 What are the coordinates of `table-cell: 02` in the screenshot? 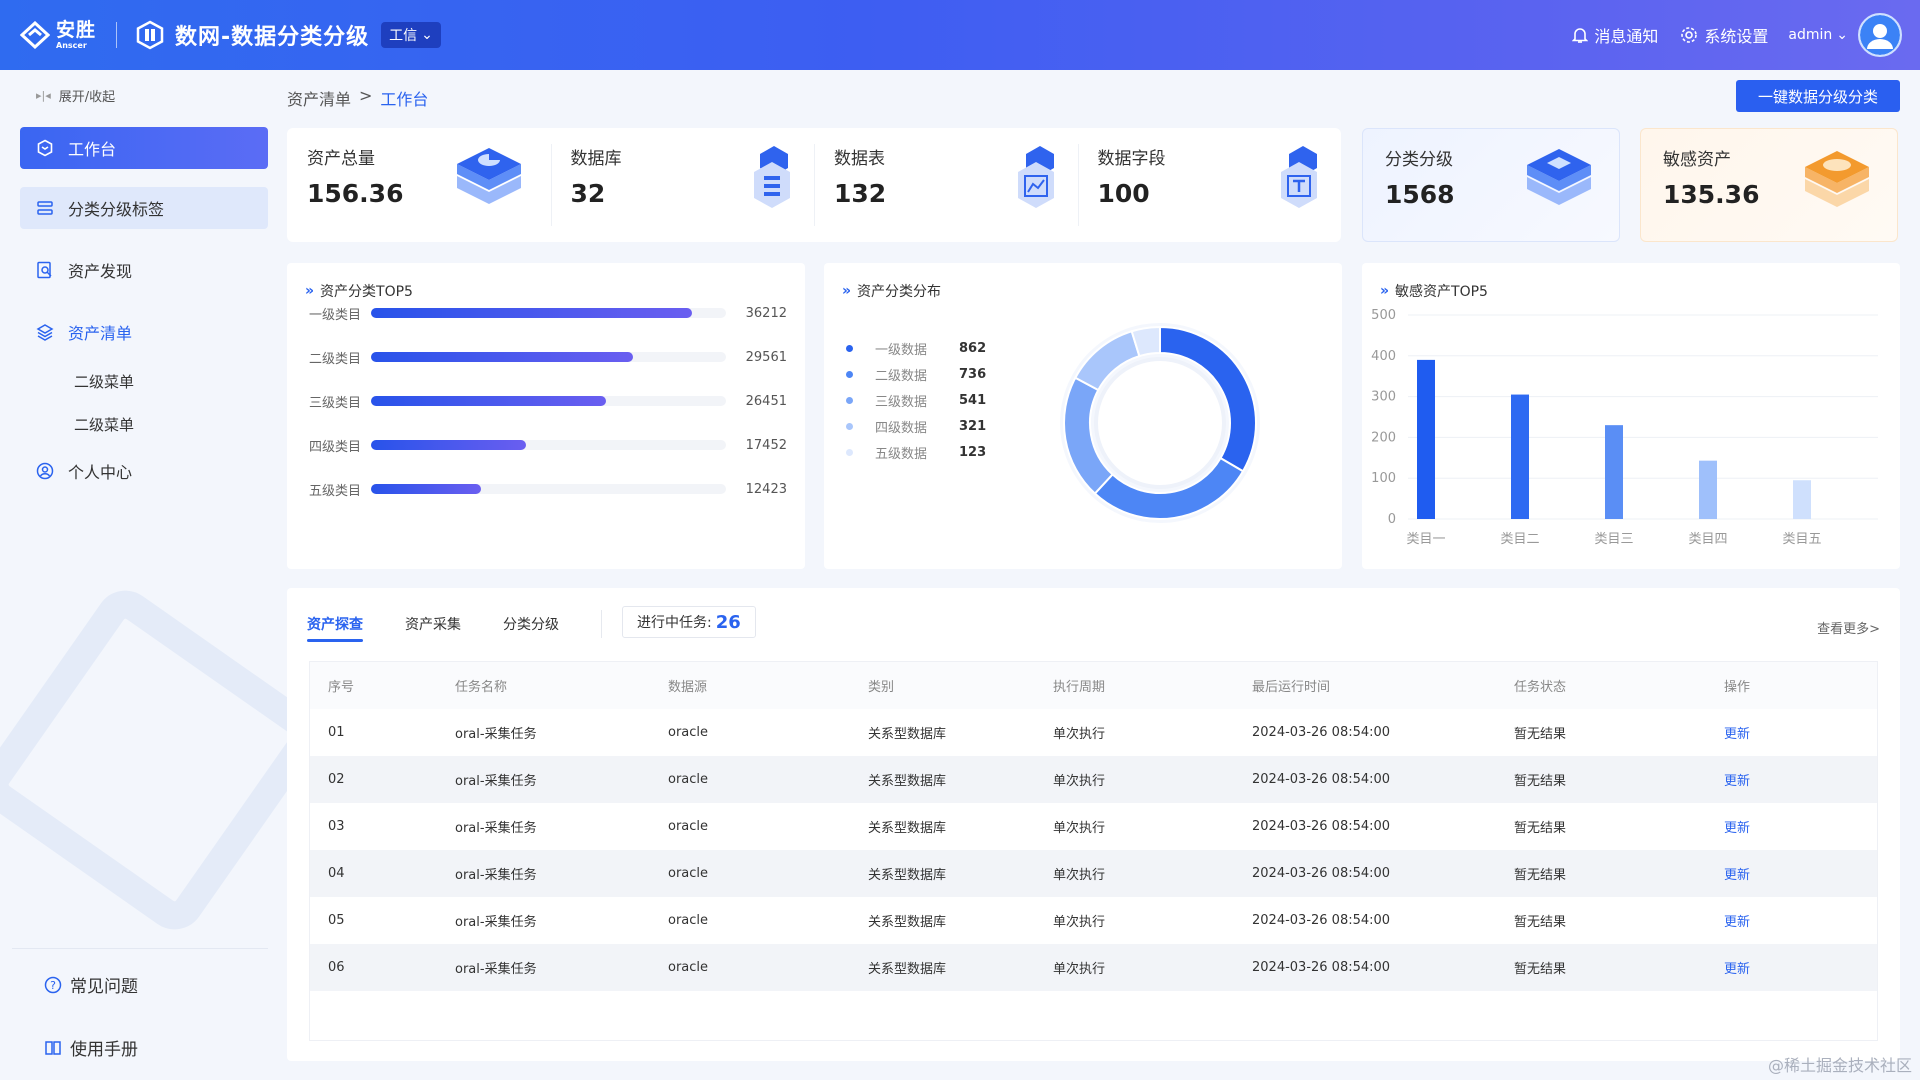 It's located at (336, 779).